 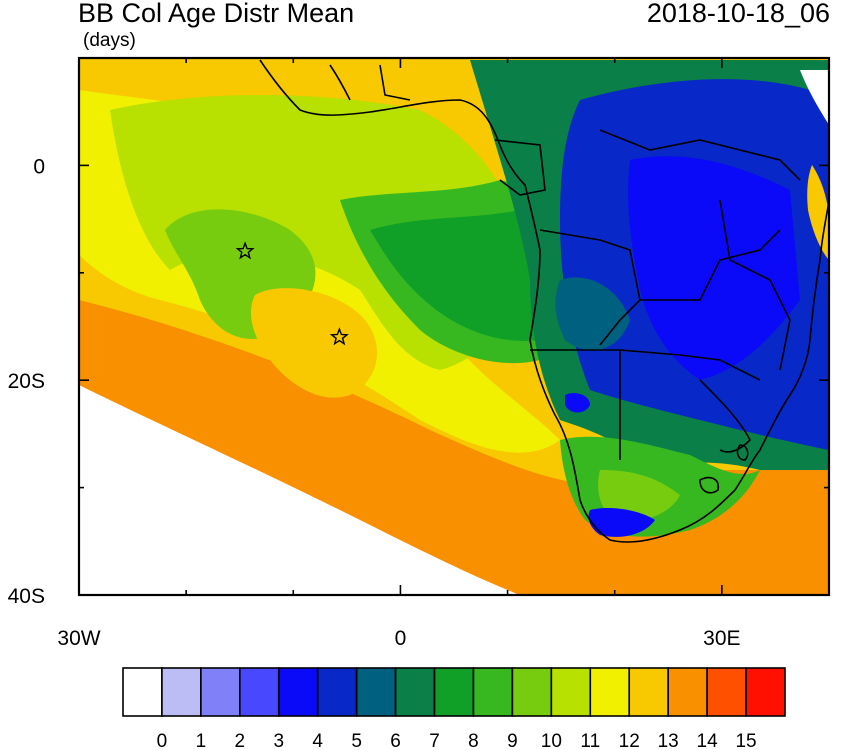 What do you see at coordinates (551, 740) in the screenshot?
I see `colorbar-label: 10` at bounding box center [551, 740].